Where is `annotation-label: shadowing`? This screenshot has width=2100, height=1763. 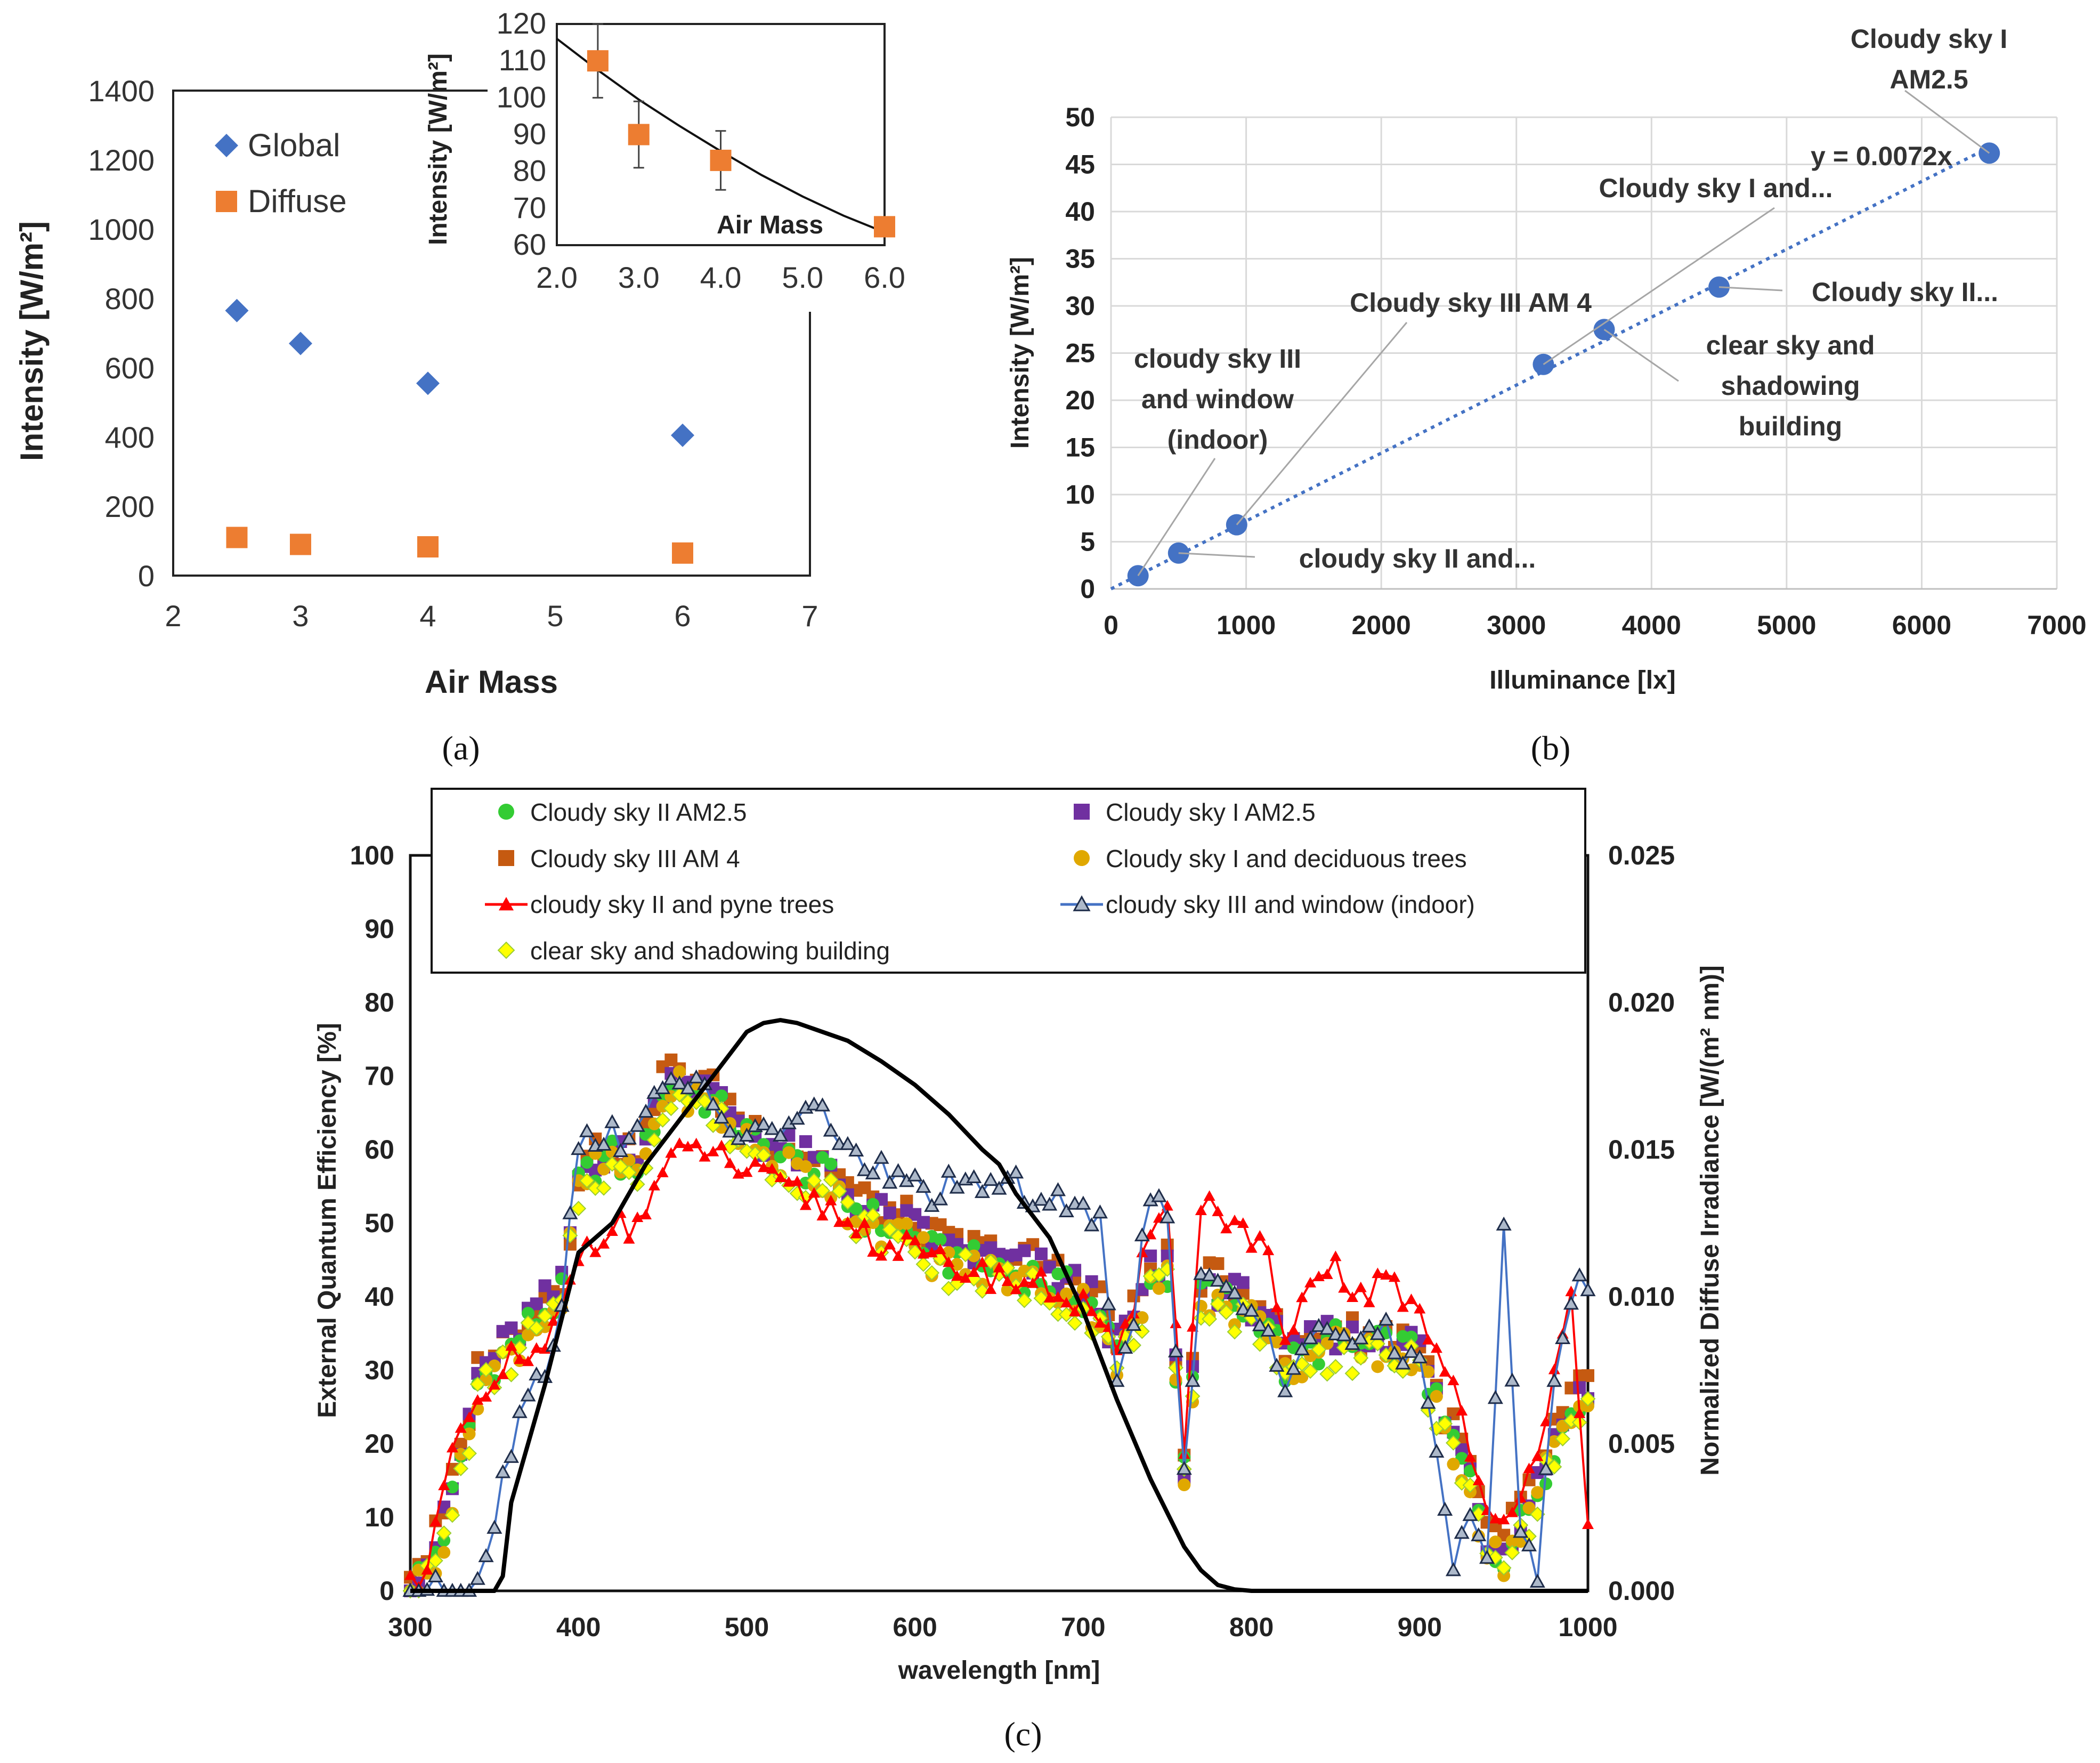 annotation-label: shadowing is located at coordinates (1790, 386).